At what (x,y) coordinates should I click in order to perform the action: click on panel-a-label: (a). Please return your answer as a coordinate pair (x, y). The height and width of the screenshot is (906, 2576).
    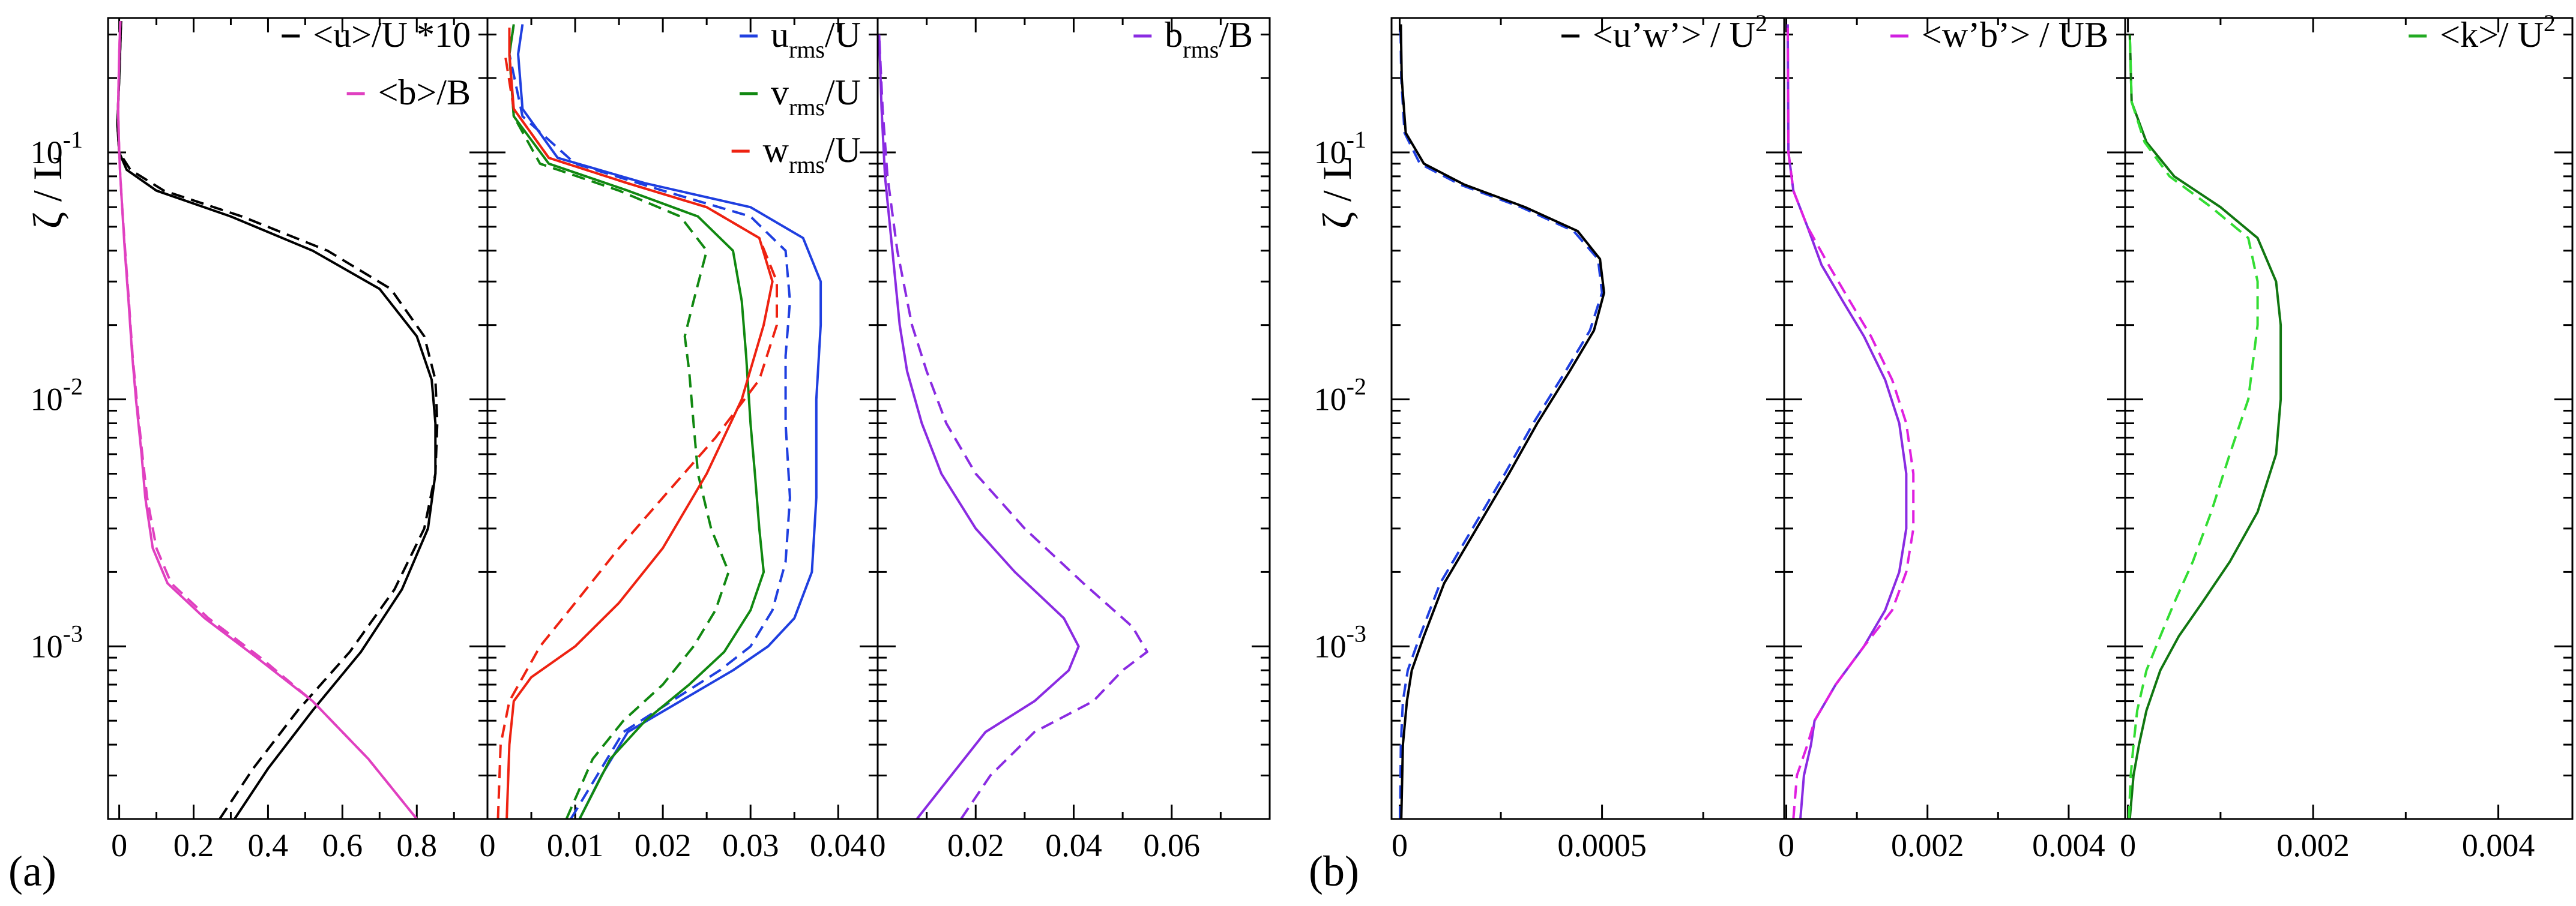
    Looking at the image, I should click on (32, 871).